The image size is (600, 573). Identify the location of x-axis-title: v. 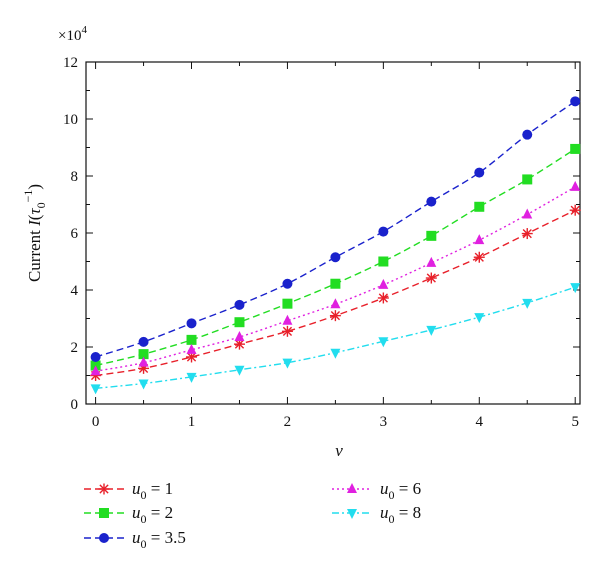
(339, 450).